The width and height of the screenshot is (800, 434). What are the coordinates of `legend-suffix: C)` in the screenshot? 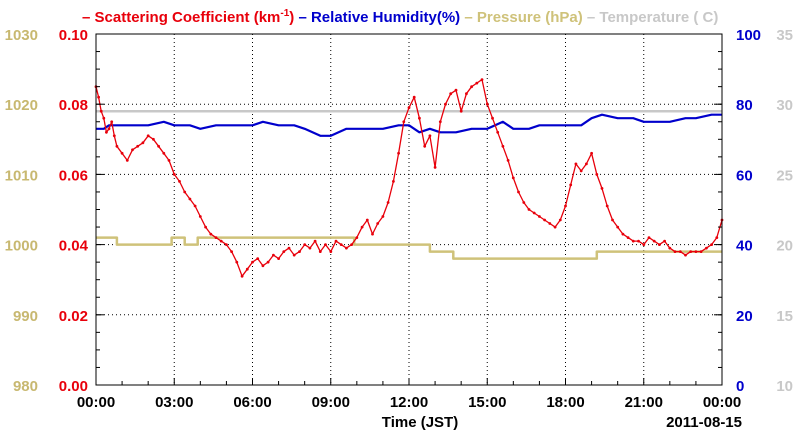 It's located at (708, 17).